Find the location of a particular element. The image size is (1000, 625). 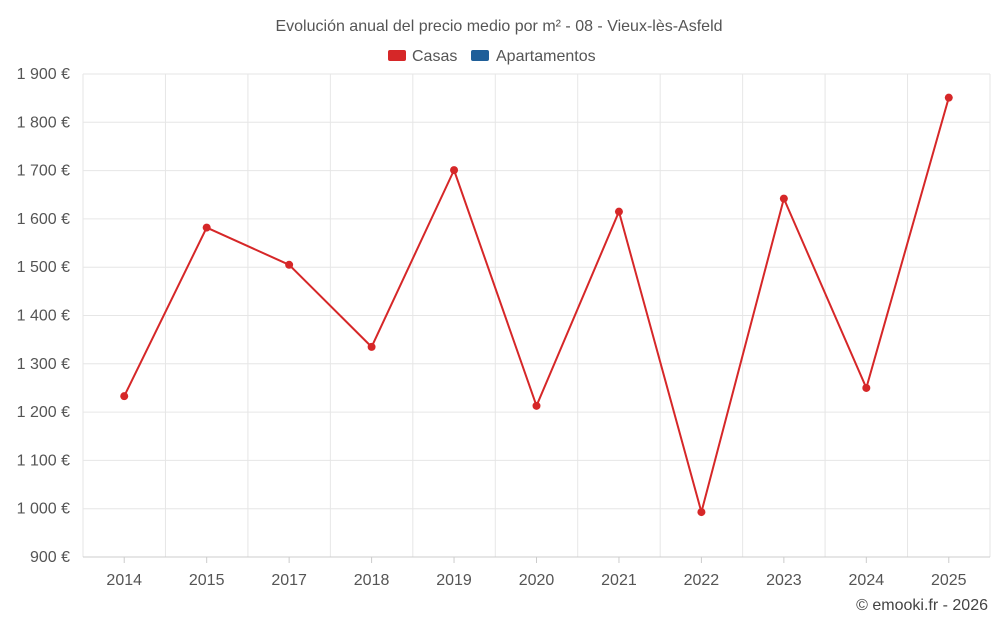

legend-item-casas: Casas is located at coordinates (422, 56).